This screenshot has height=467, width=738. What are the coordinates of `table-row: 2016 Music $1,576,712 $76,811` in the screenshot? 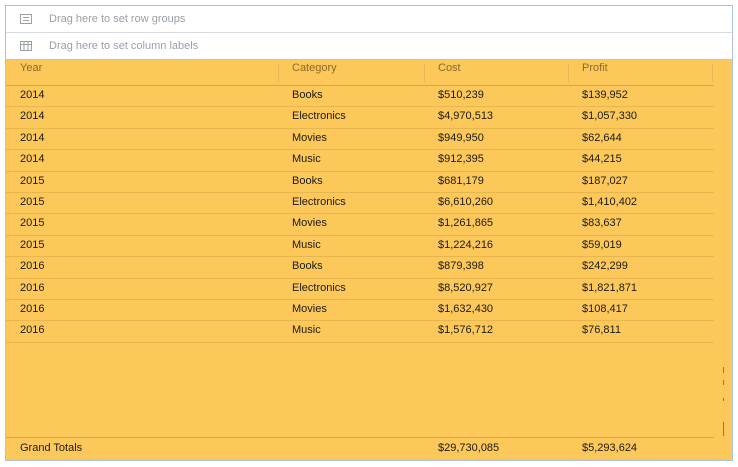 It's located at (360, 332).